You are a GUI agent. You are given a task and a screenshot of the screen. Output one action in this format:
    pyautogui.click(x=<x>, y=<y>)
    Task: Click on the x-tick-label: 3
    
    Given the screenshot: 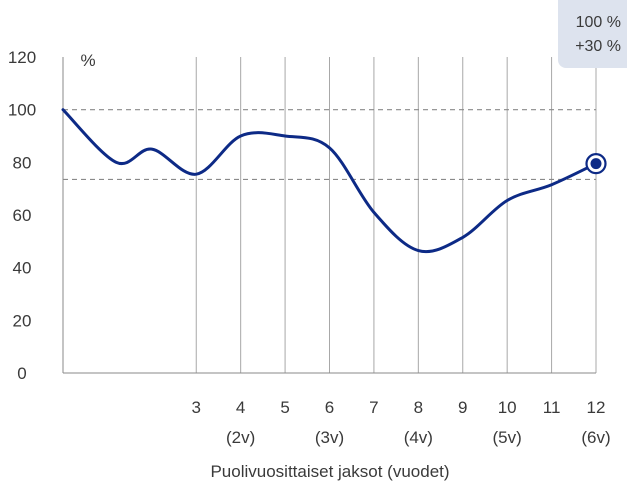 What is the action you would take?
    pyautogui.click(x=196, y=407)
    